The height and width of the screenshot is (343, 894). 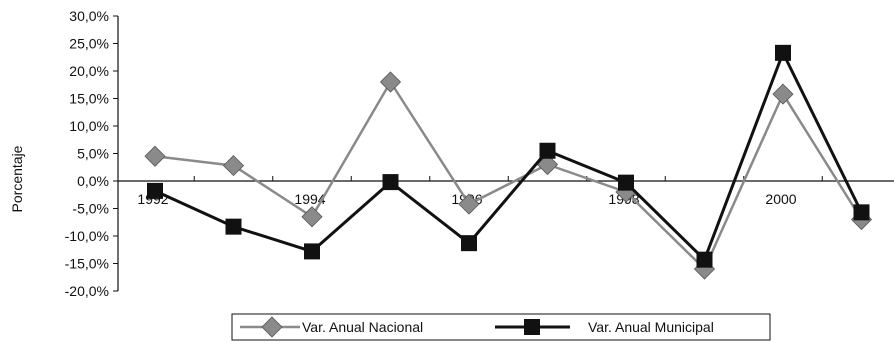 I want to click on legend-item-1: Var. Anual Nacional, so click(x=331, y=327).